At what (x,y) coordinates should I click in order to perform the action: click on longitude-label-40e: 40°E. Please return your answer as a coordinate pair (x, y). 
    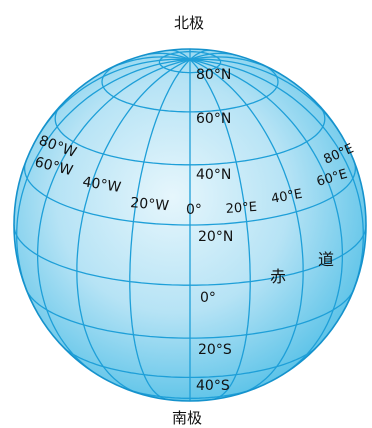
    Looking at the image, I should click on (286, 197).